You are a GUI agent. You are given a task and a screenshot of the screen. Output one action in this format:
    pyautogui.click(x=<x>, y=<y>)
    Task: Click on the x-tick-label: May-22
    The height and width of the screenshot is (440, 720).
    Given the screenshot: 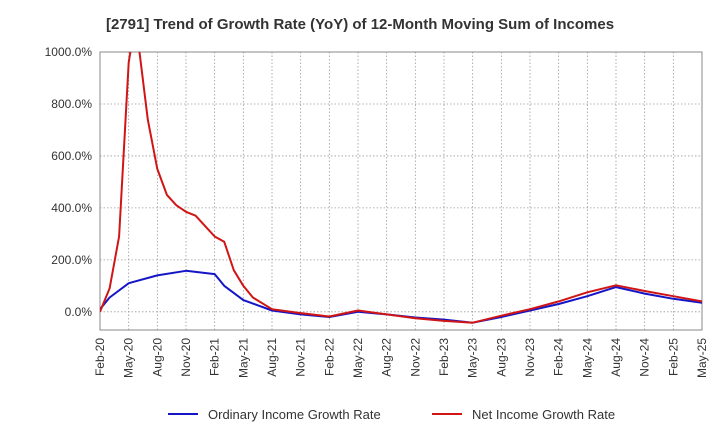 What is the action you would take?
    pyautogui.click(x=358, y=358)
    